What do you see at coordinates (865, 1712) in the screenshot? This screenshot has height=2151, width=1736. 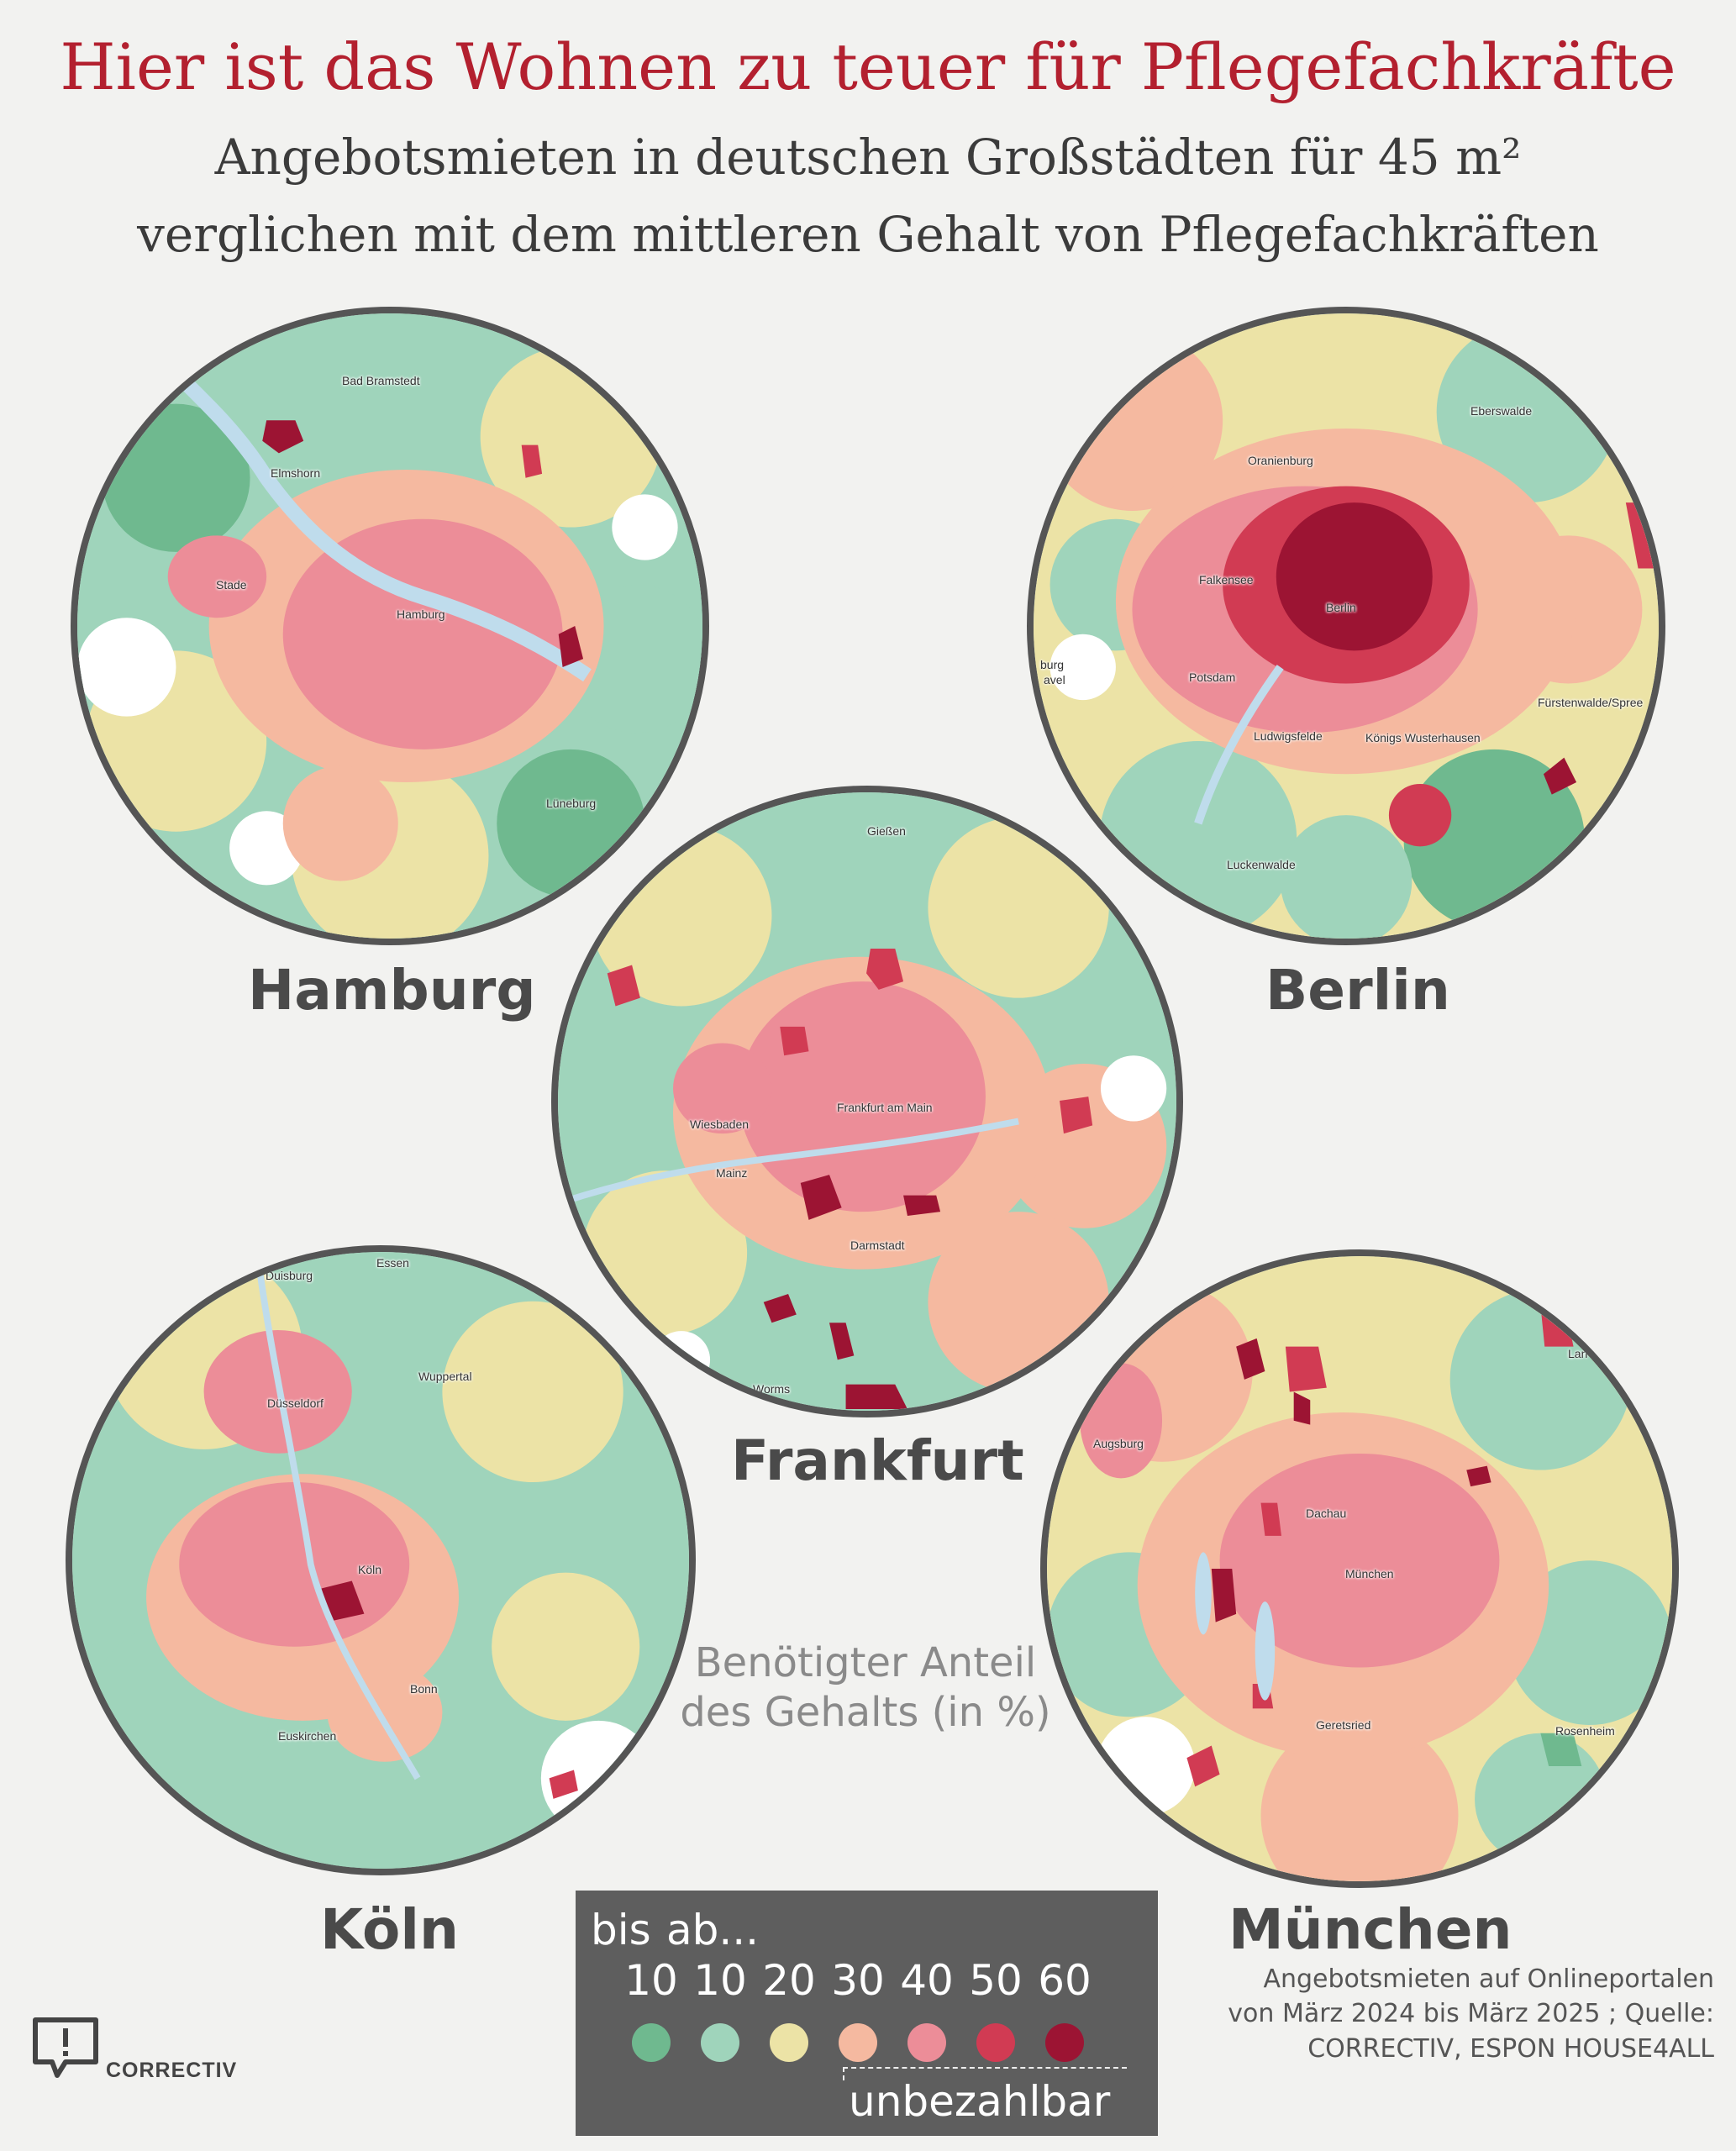 I see `legend-heading-line-2: des Gehalts (in %)` at bounding box center [865, 1712].